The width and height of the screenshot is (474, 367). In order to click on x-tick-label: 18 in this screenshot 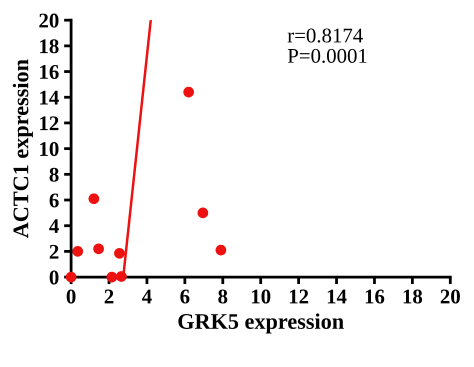, I will do `click(413, 296)`.